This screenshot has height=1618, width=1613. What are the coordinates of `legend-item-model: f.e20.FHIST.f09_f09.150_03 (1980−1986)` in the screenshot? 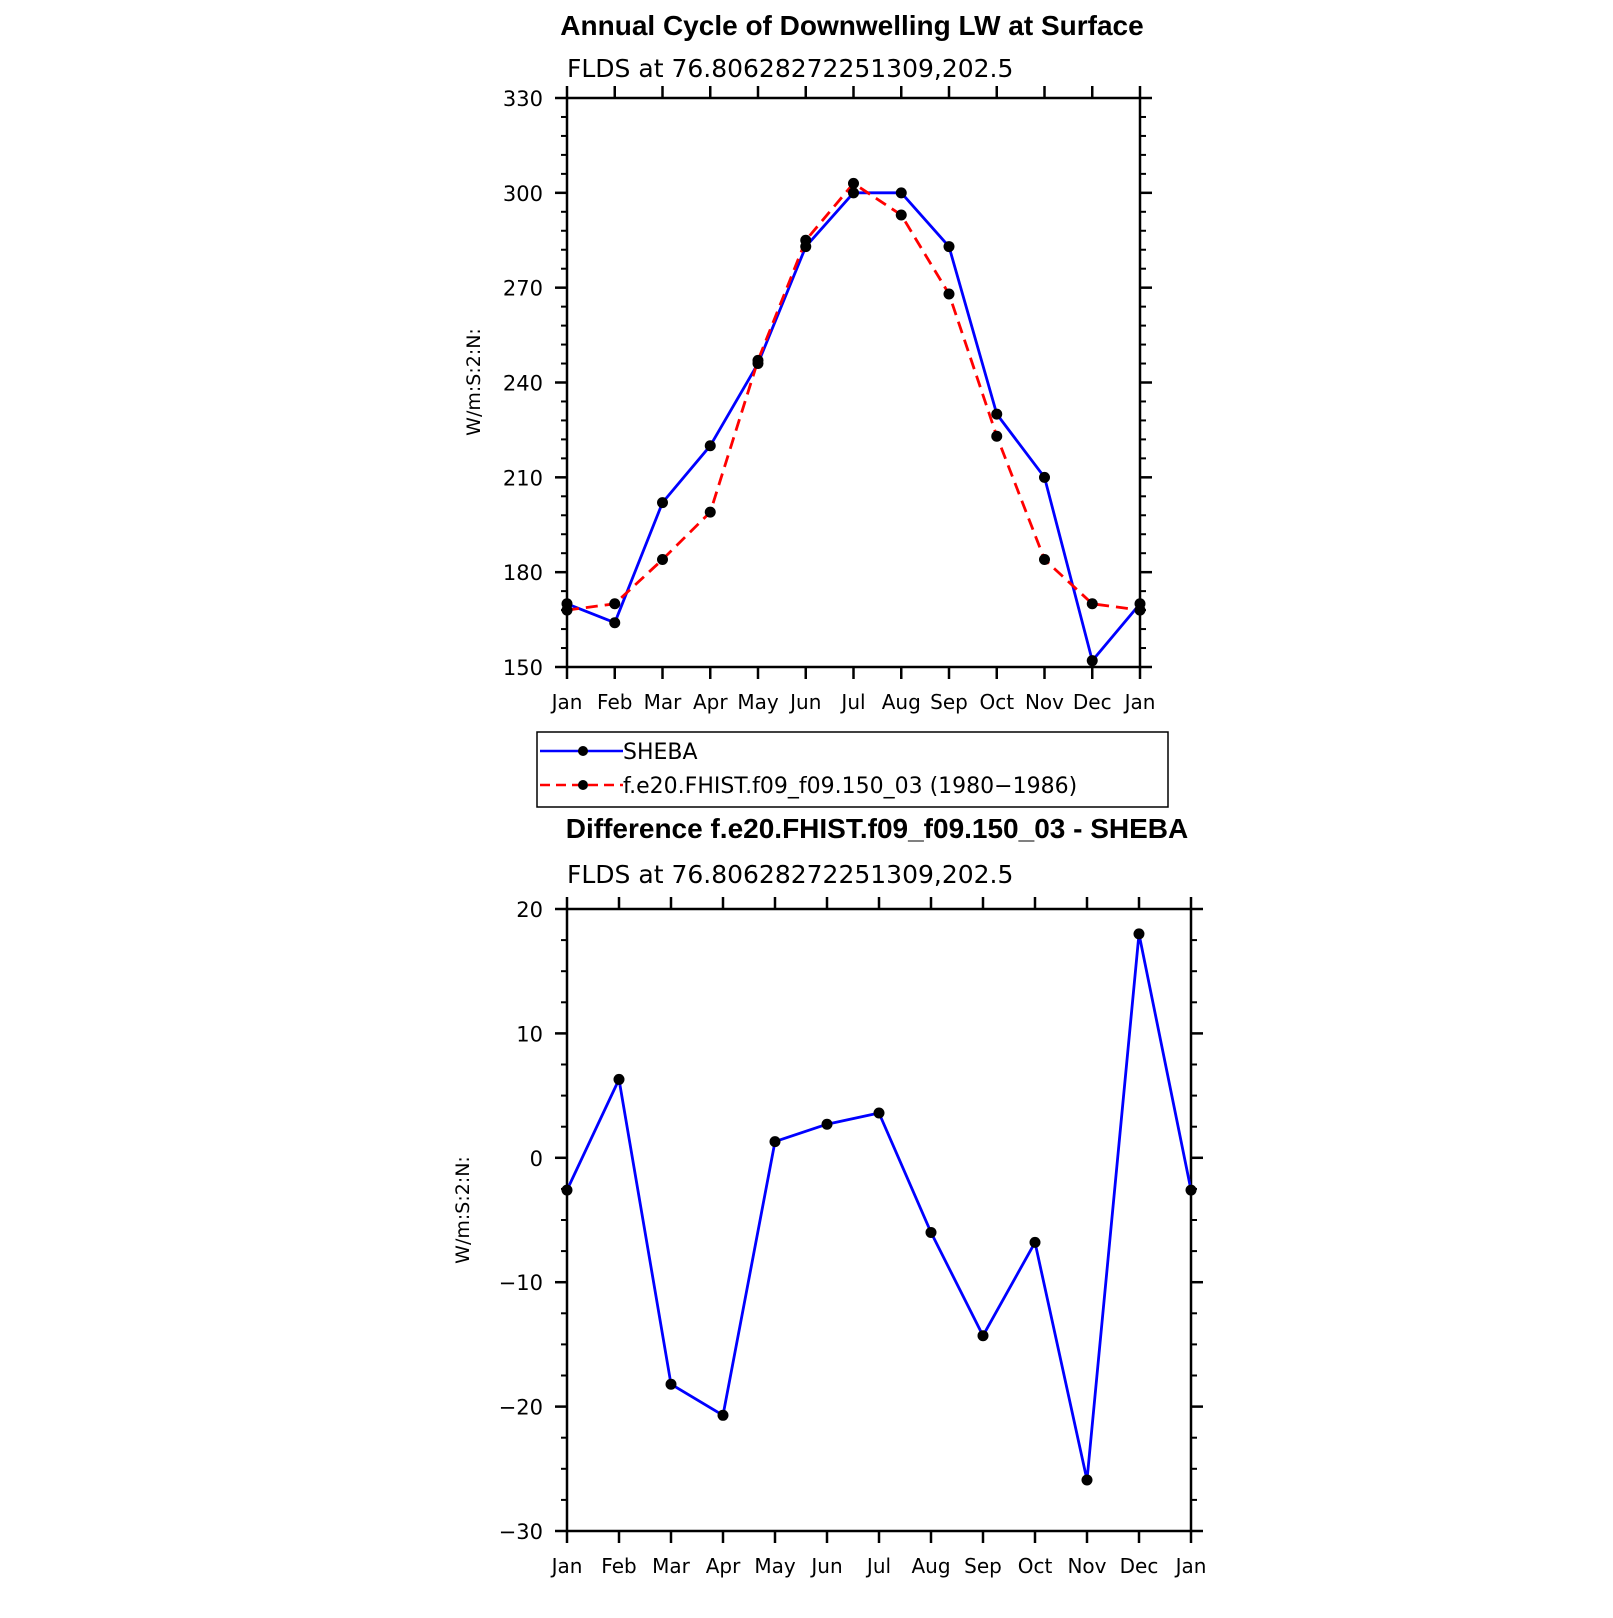 It's located at (808, 786).